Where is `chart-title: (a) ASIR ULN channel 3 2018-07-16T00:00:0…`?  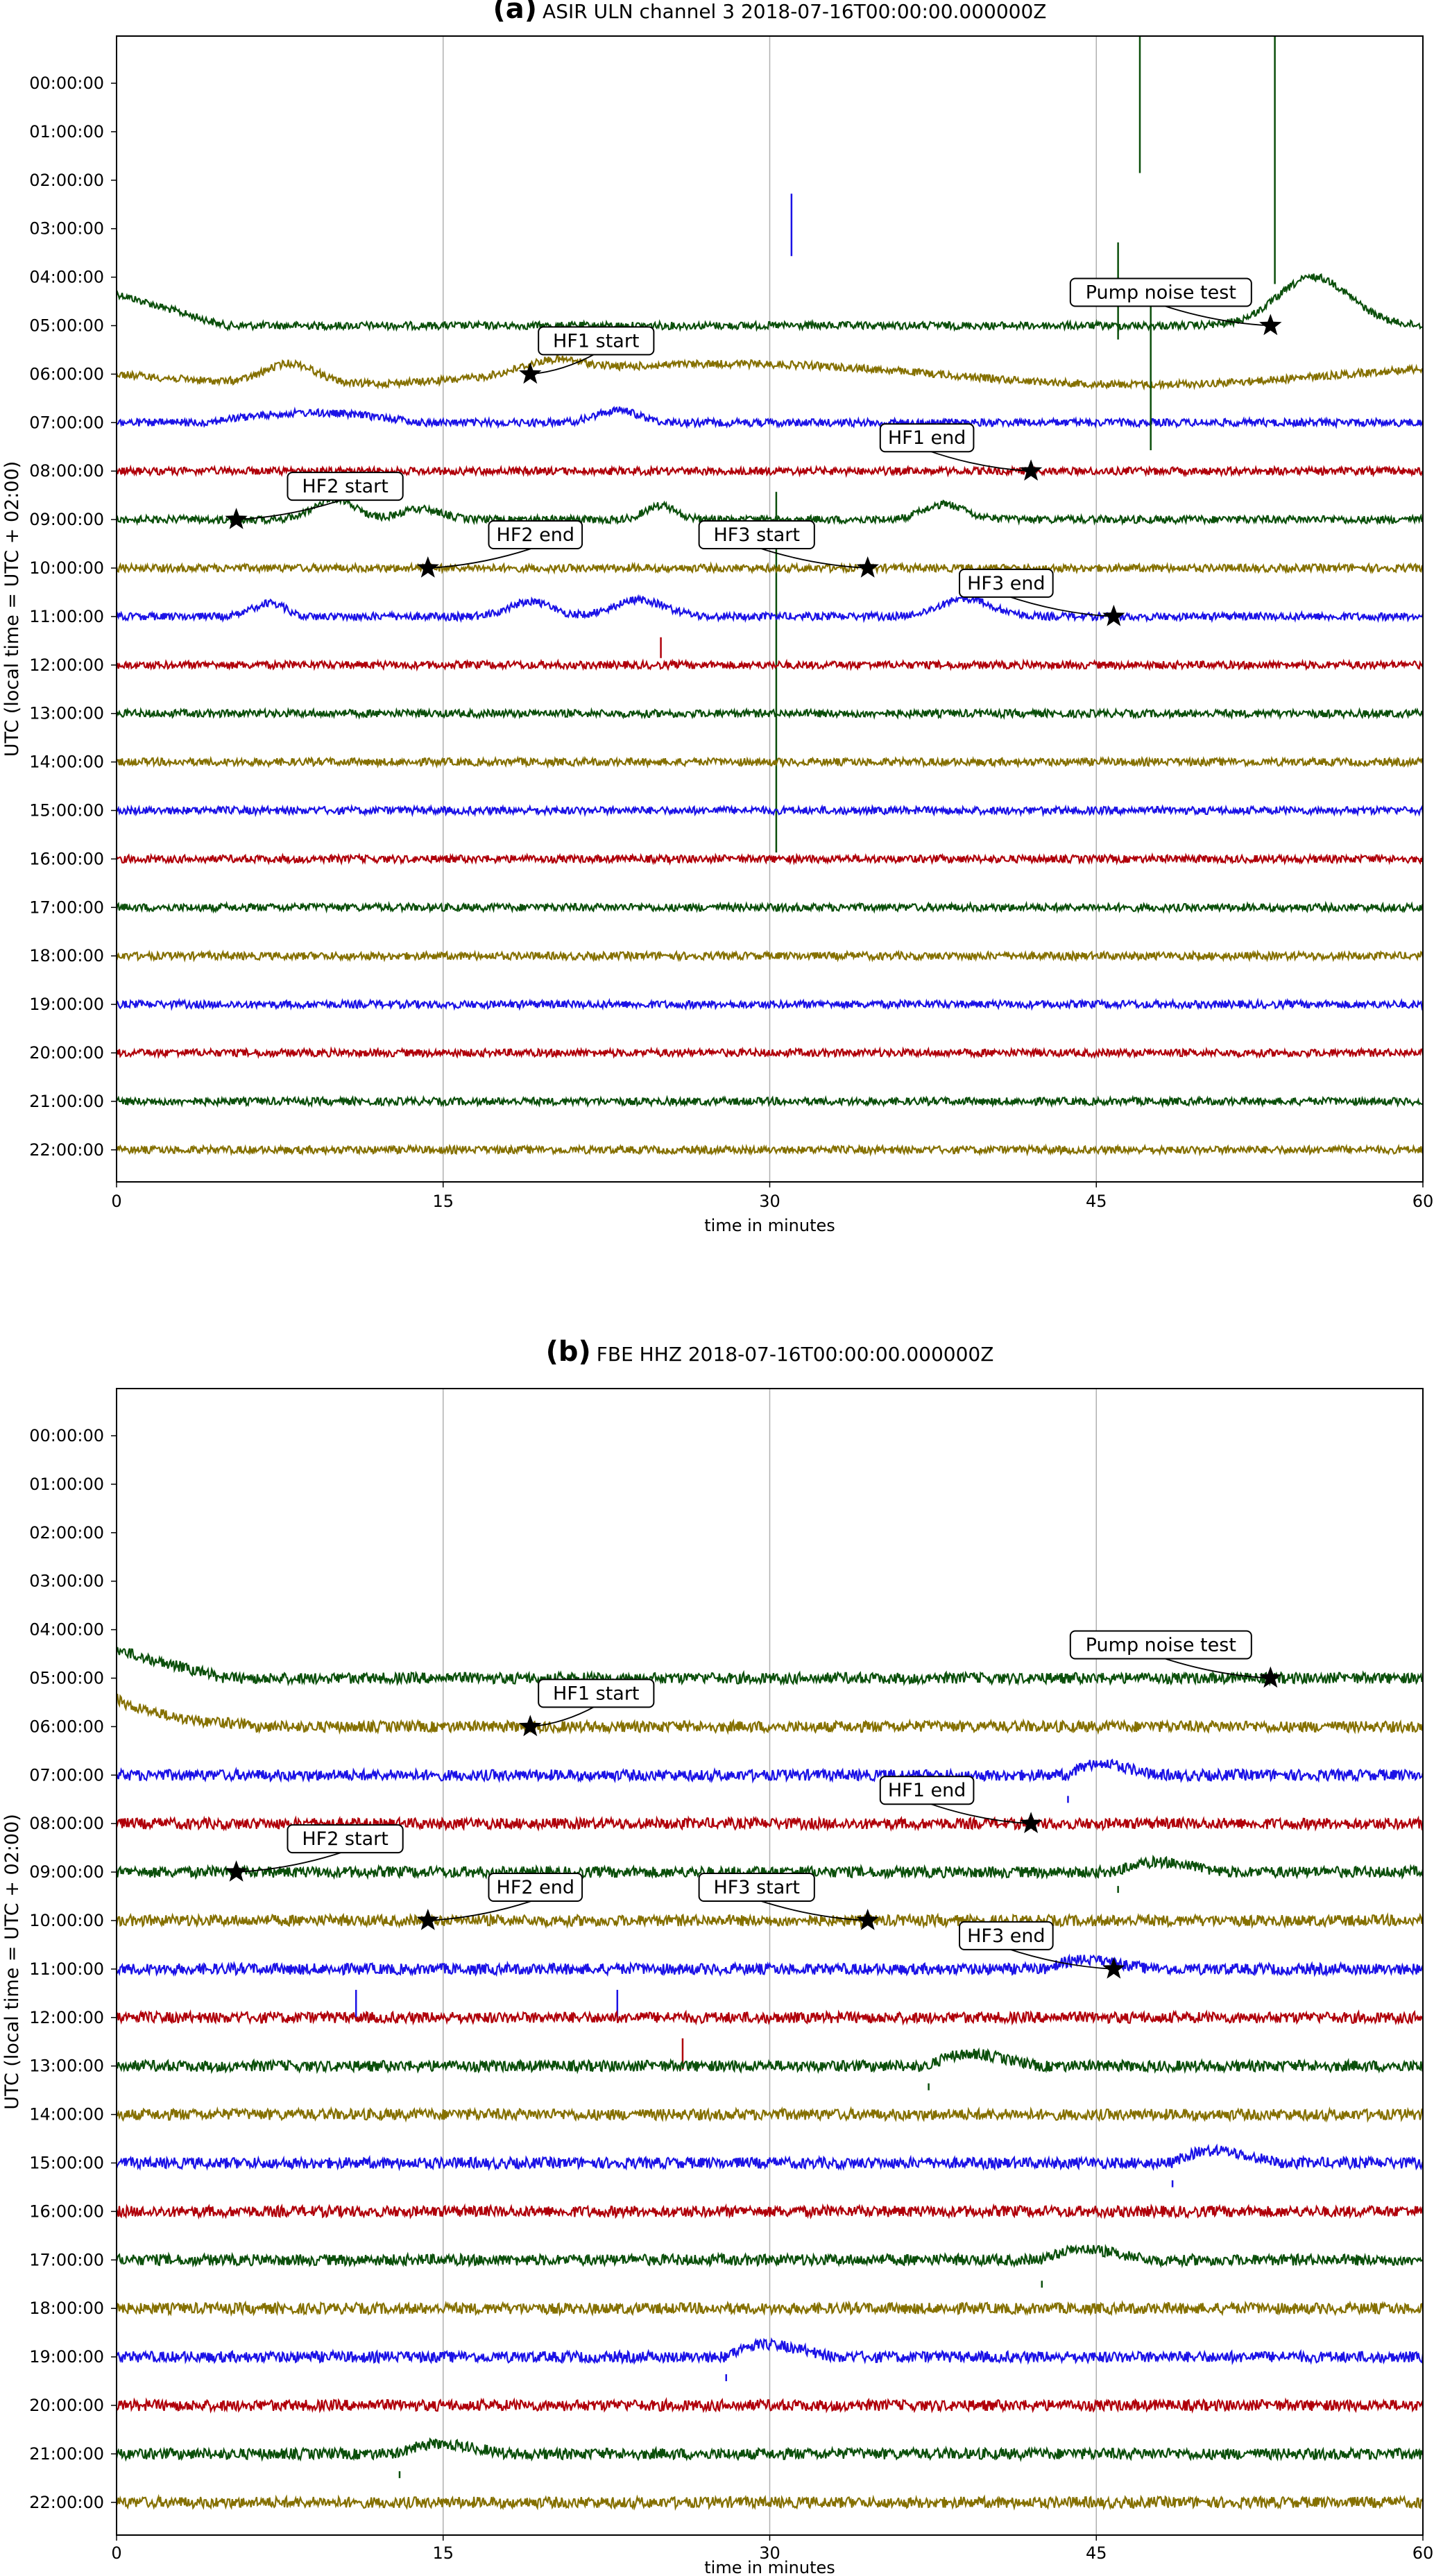 chart-title: (a) ASIR ULN channel 3 2018-07-16T00:00:0… is located at coordinates (769, 12).